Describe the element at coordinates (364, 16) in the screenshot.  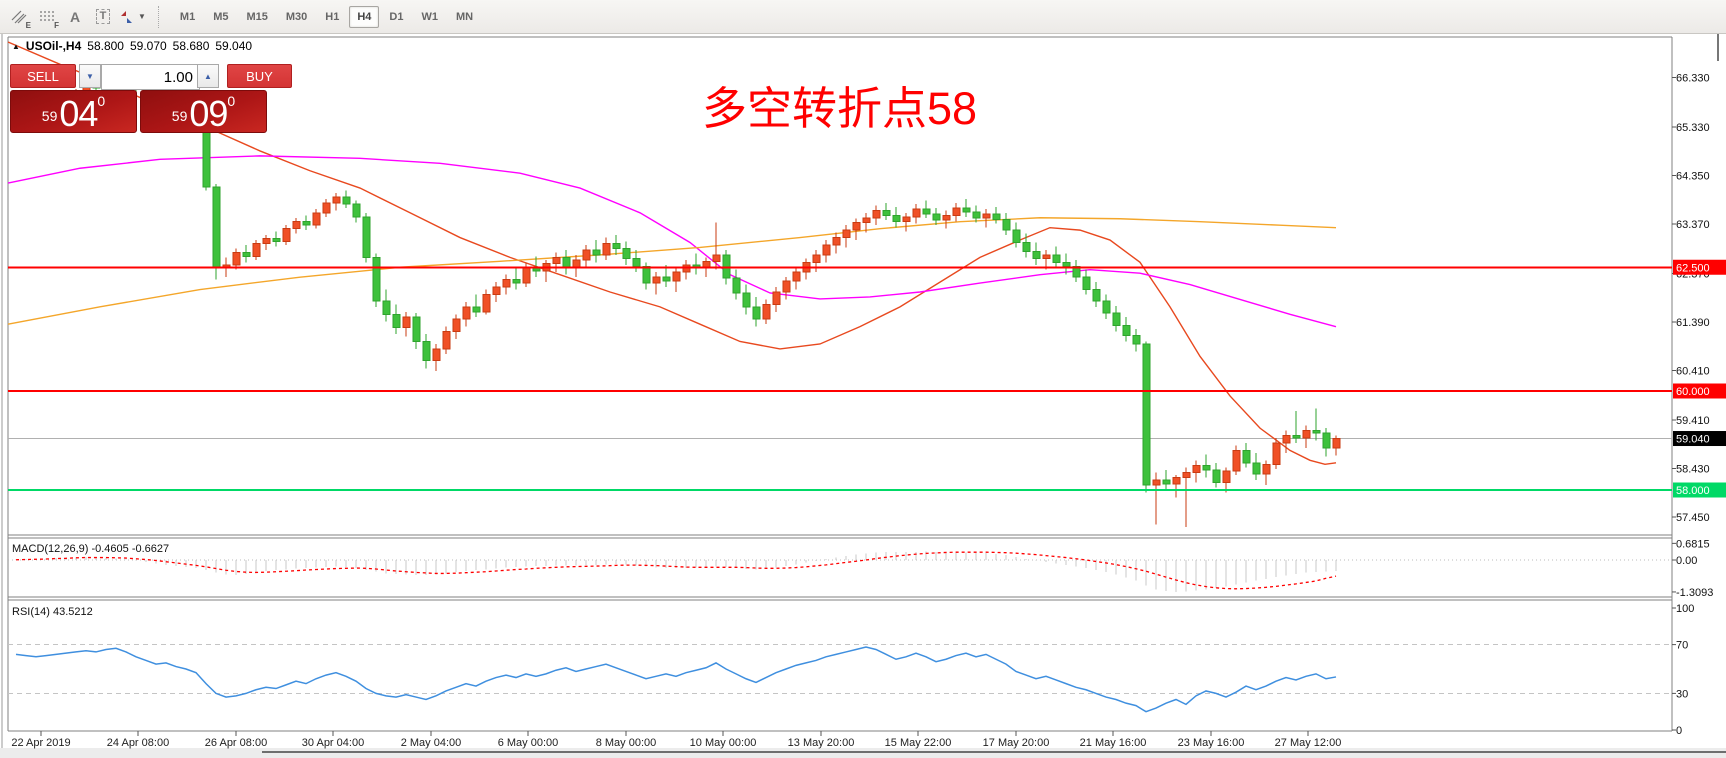
I see `timeframe-button-H4: H4` at that location.